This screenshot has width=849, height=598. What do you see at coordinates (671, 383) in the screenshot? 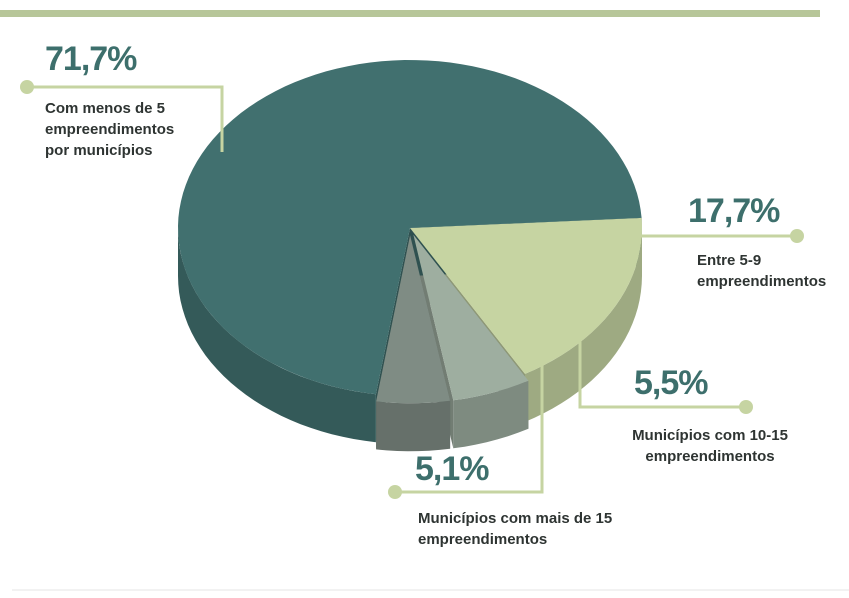
I see `value-label: 5,5%` at bounding box center [671, 383].